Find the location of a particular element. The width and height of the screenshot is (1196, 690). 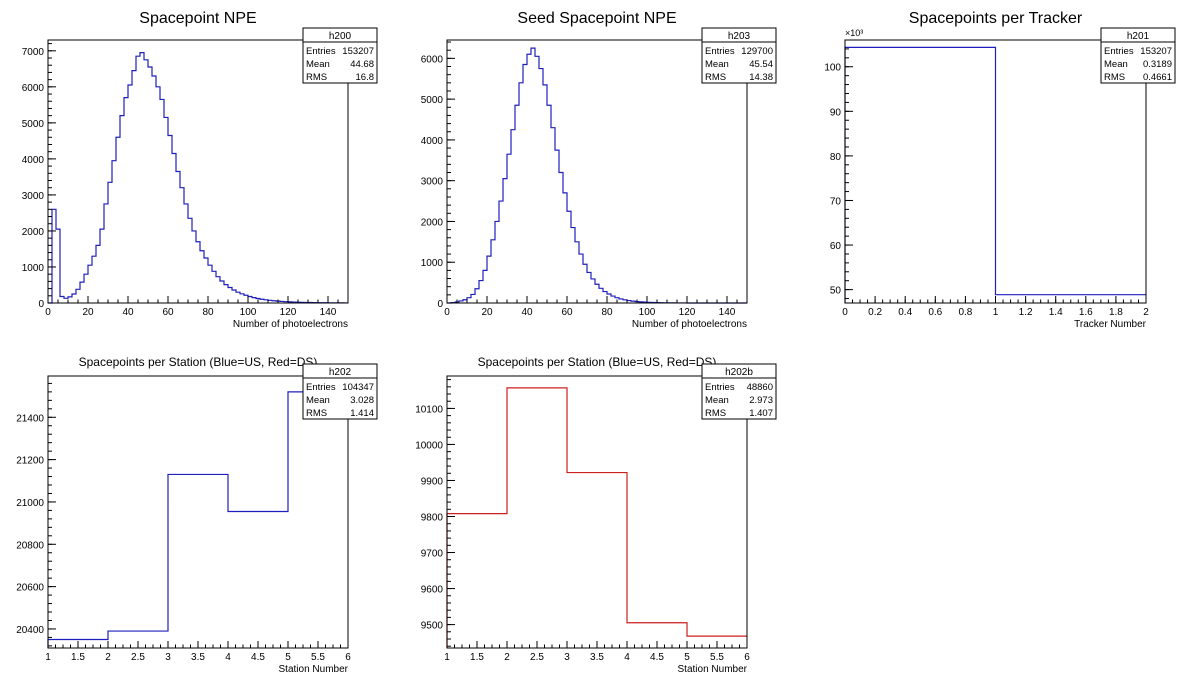

x-tick-label: 2 is located at coordinates (108, 657).